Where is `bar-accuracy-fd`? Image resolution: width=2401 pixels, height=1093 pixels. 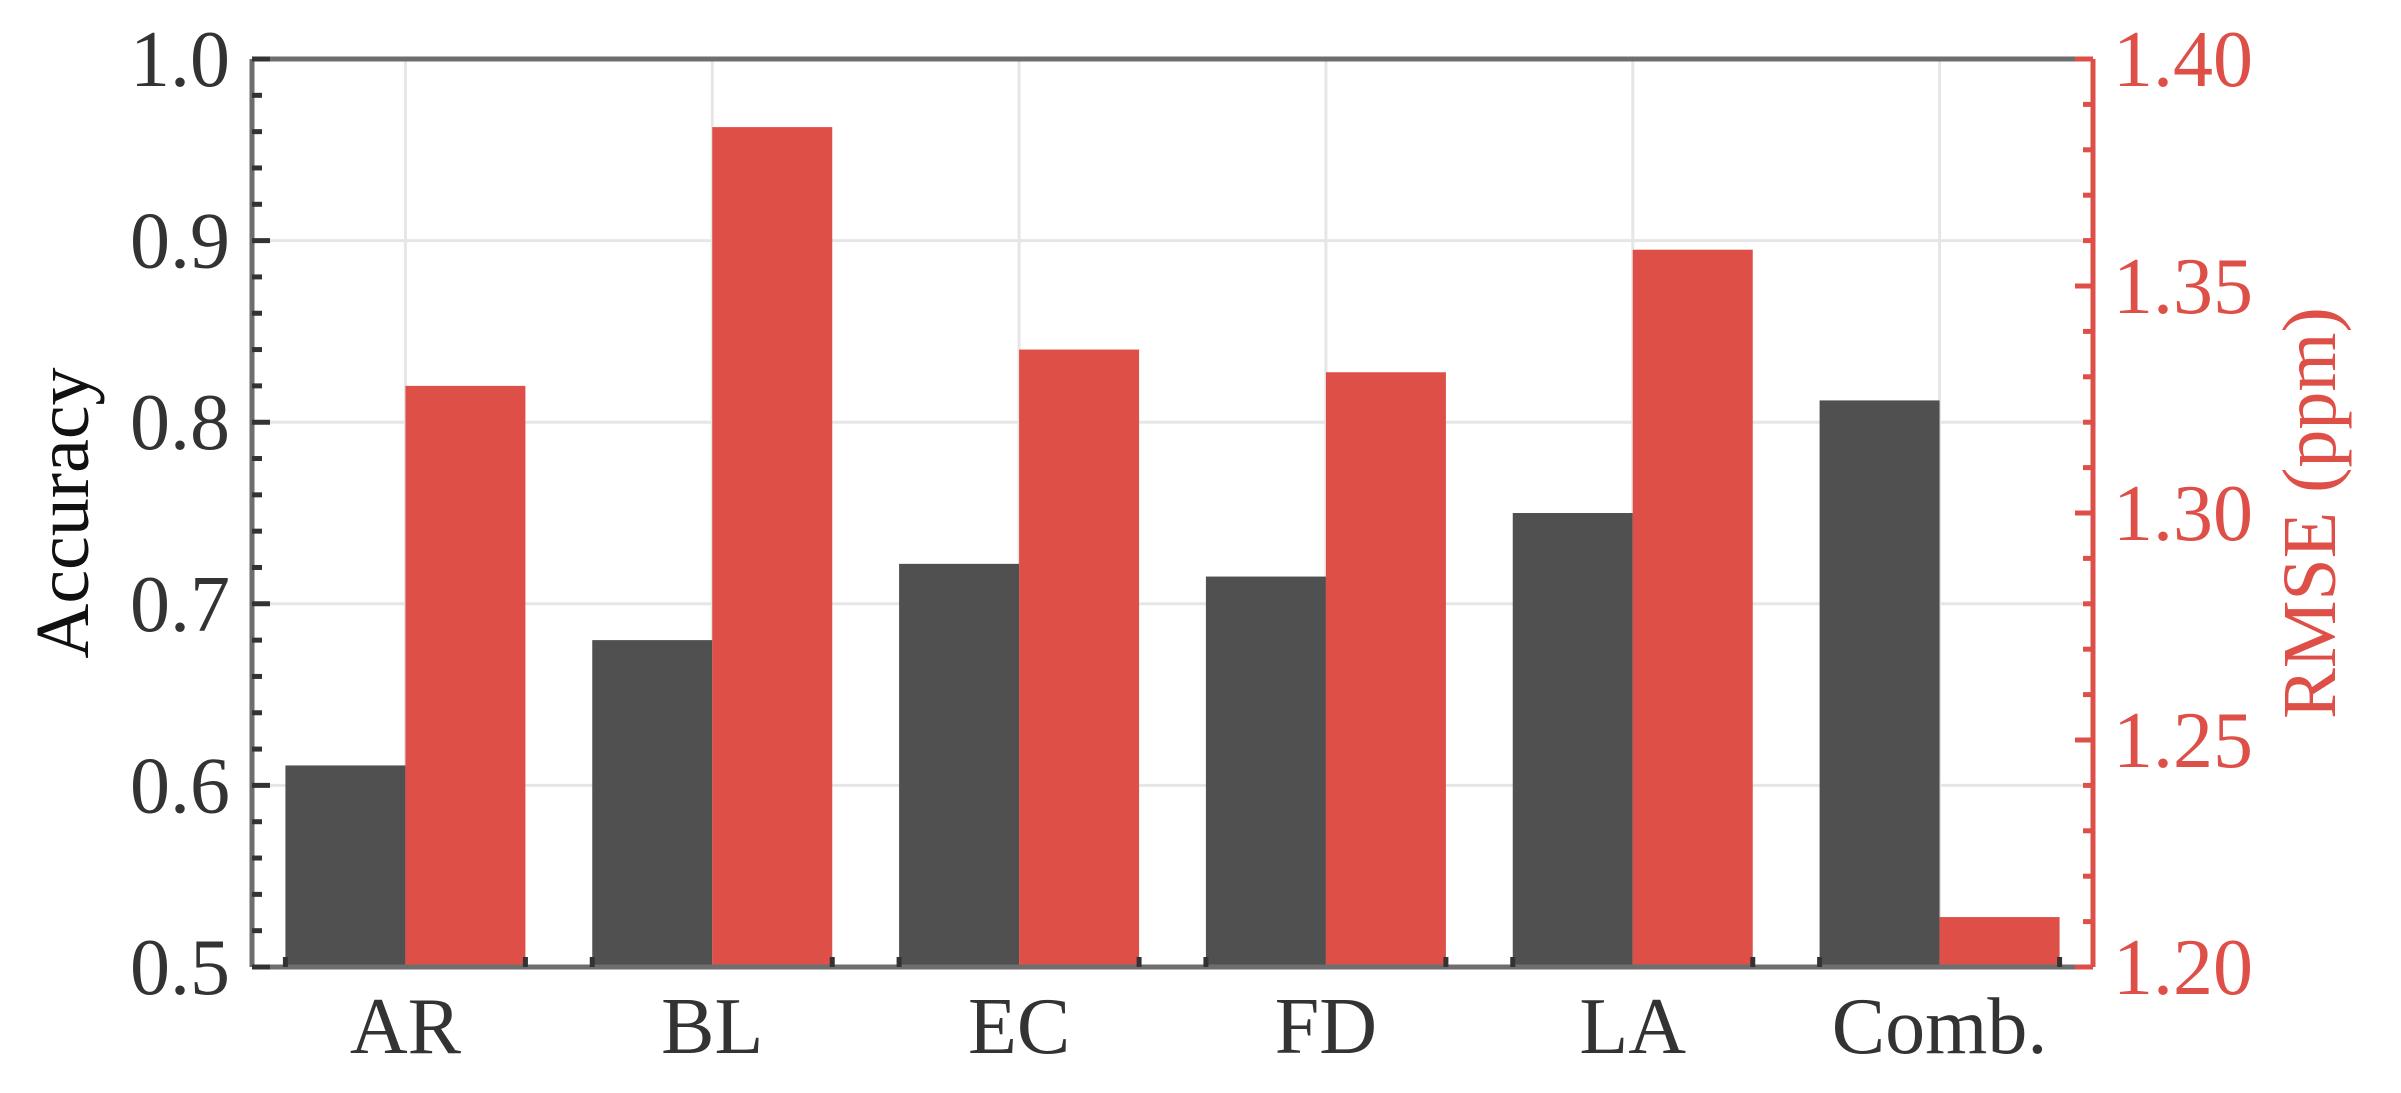
bar-accuracy-fd is located at coordinates (1265, 771).